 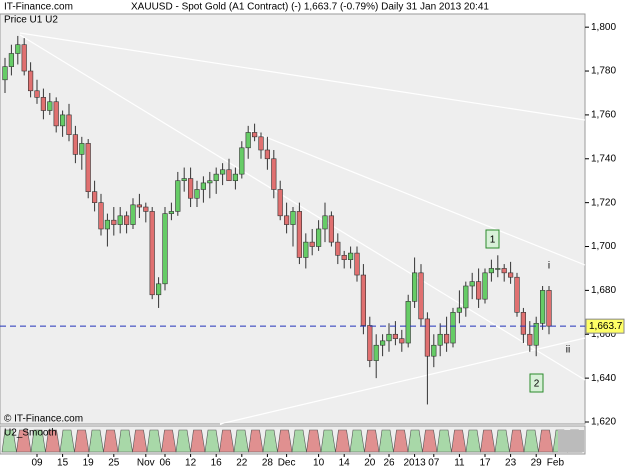 What do you see at coordinates (43, 419) in the screenshot?
I see `copyright: © IT-Finance.com` at bounding box center [43, 419].